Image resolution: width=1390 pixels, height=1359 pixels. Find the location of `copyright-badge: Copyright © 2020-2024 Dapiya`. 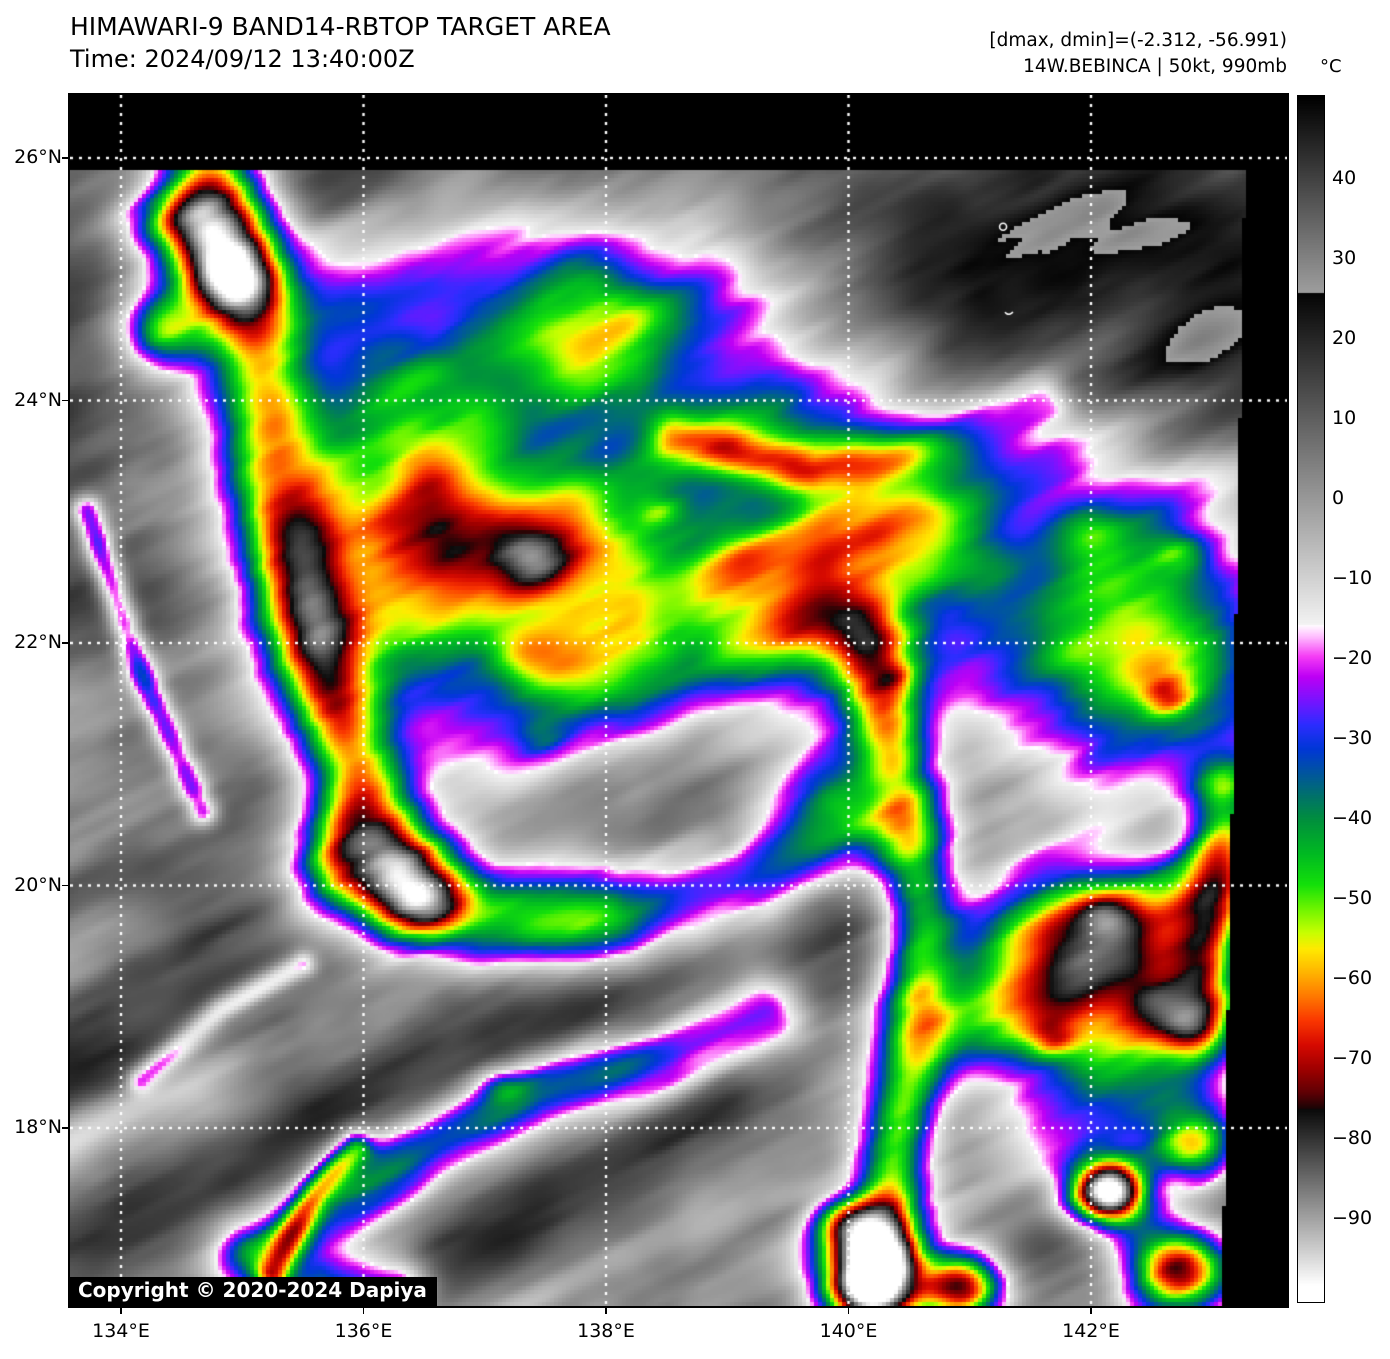

copyright-badge: Copyright © 2020-2024 Dapiya is located at coordinates (253, 1291).